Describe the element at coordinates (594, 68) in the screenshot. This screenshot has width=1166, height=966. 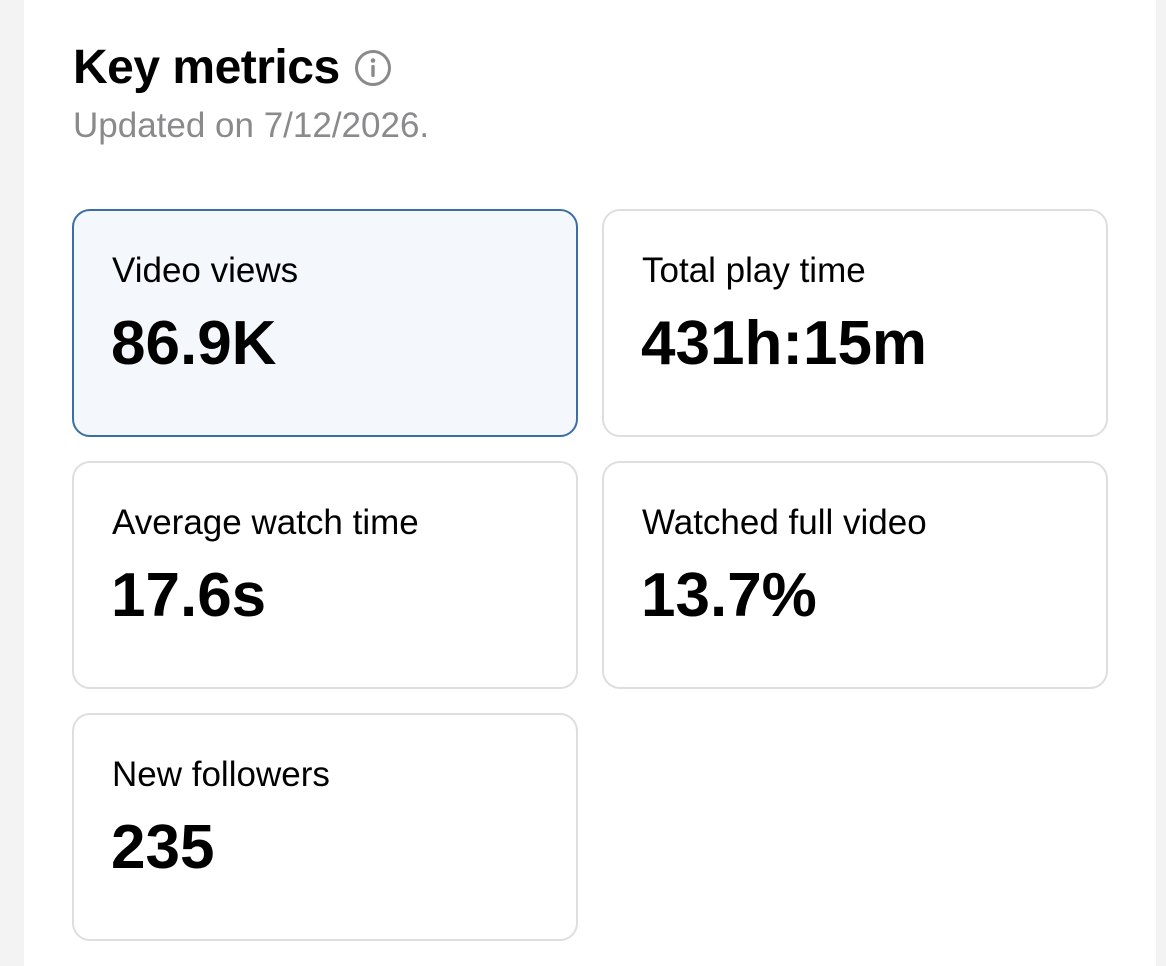
I see `title-row: Key metrics` at that location.